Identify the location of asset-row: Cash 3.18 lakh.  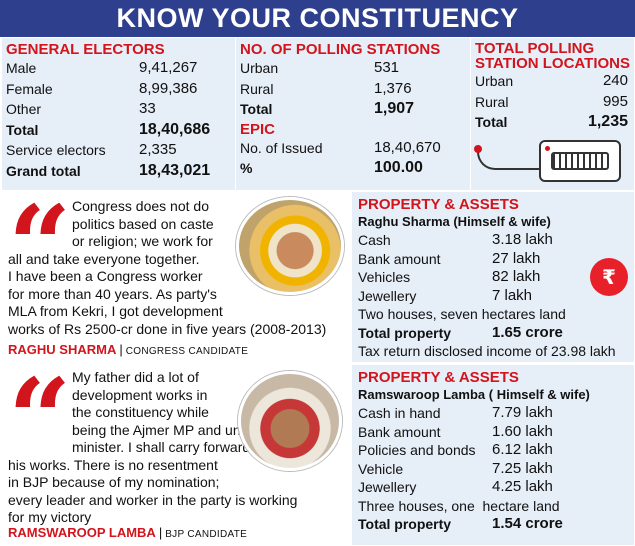
(493, 240).